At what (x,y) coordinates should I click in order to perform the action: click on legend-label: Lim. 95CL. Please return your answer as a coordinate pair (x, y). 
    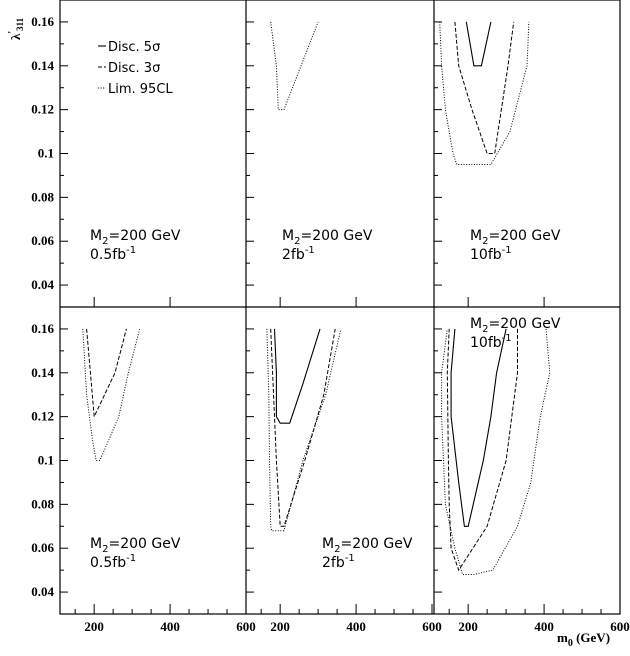
    Looking at the image, I should click on (140, 89).